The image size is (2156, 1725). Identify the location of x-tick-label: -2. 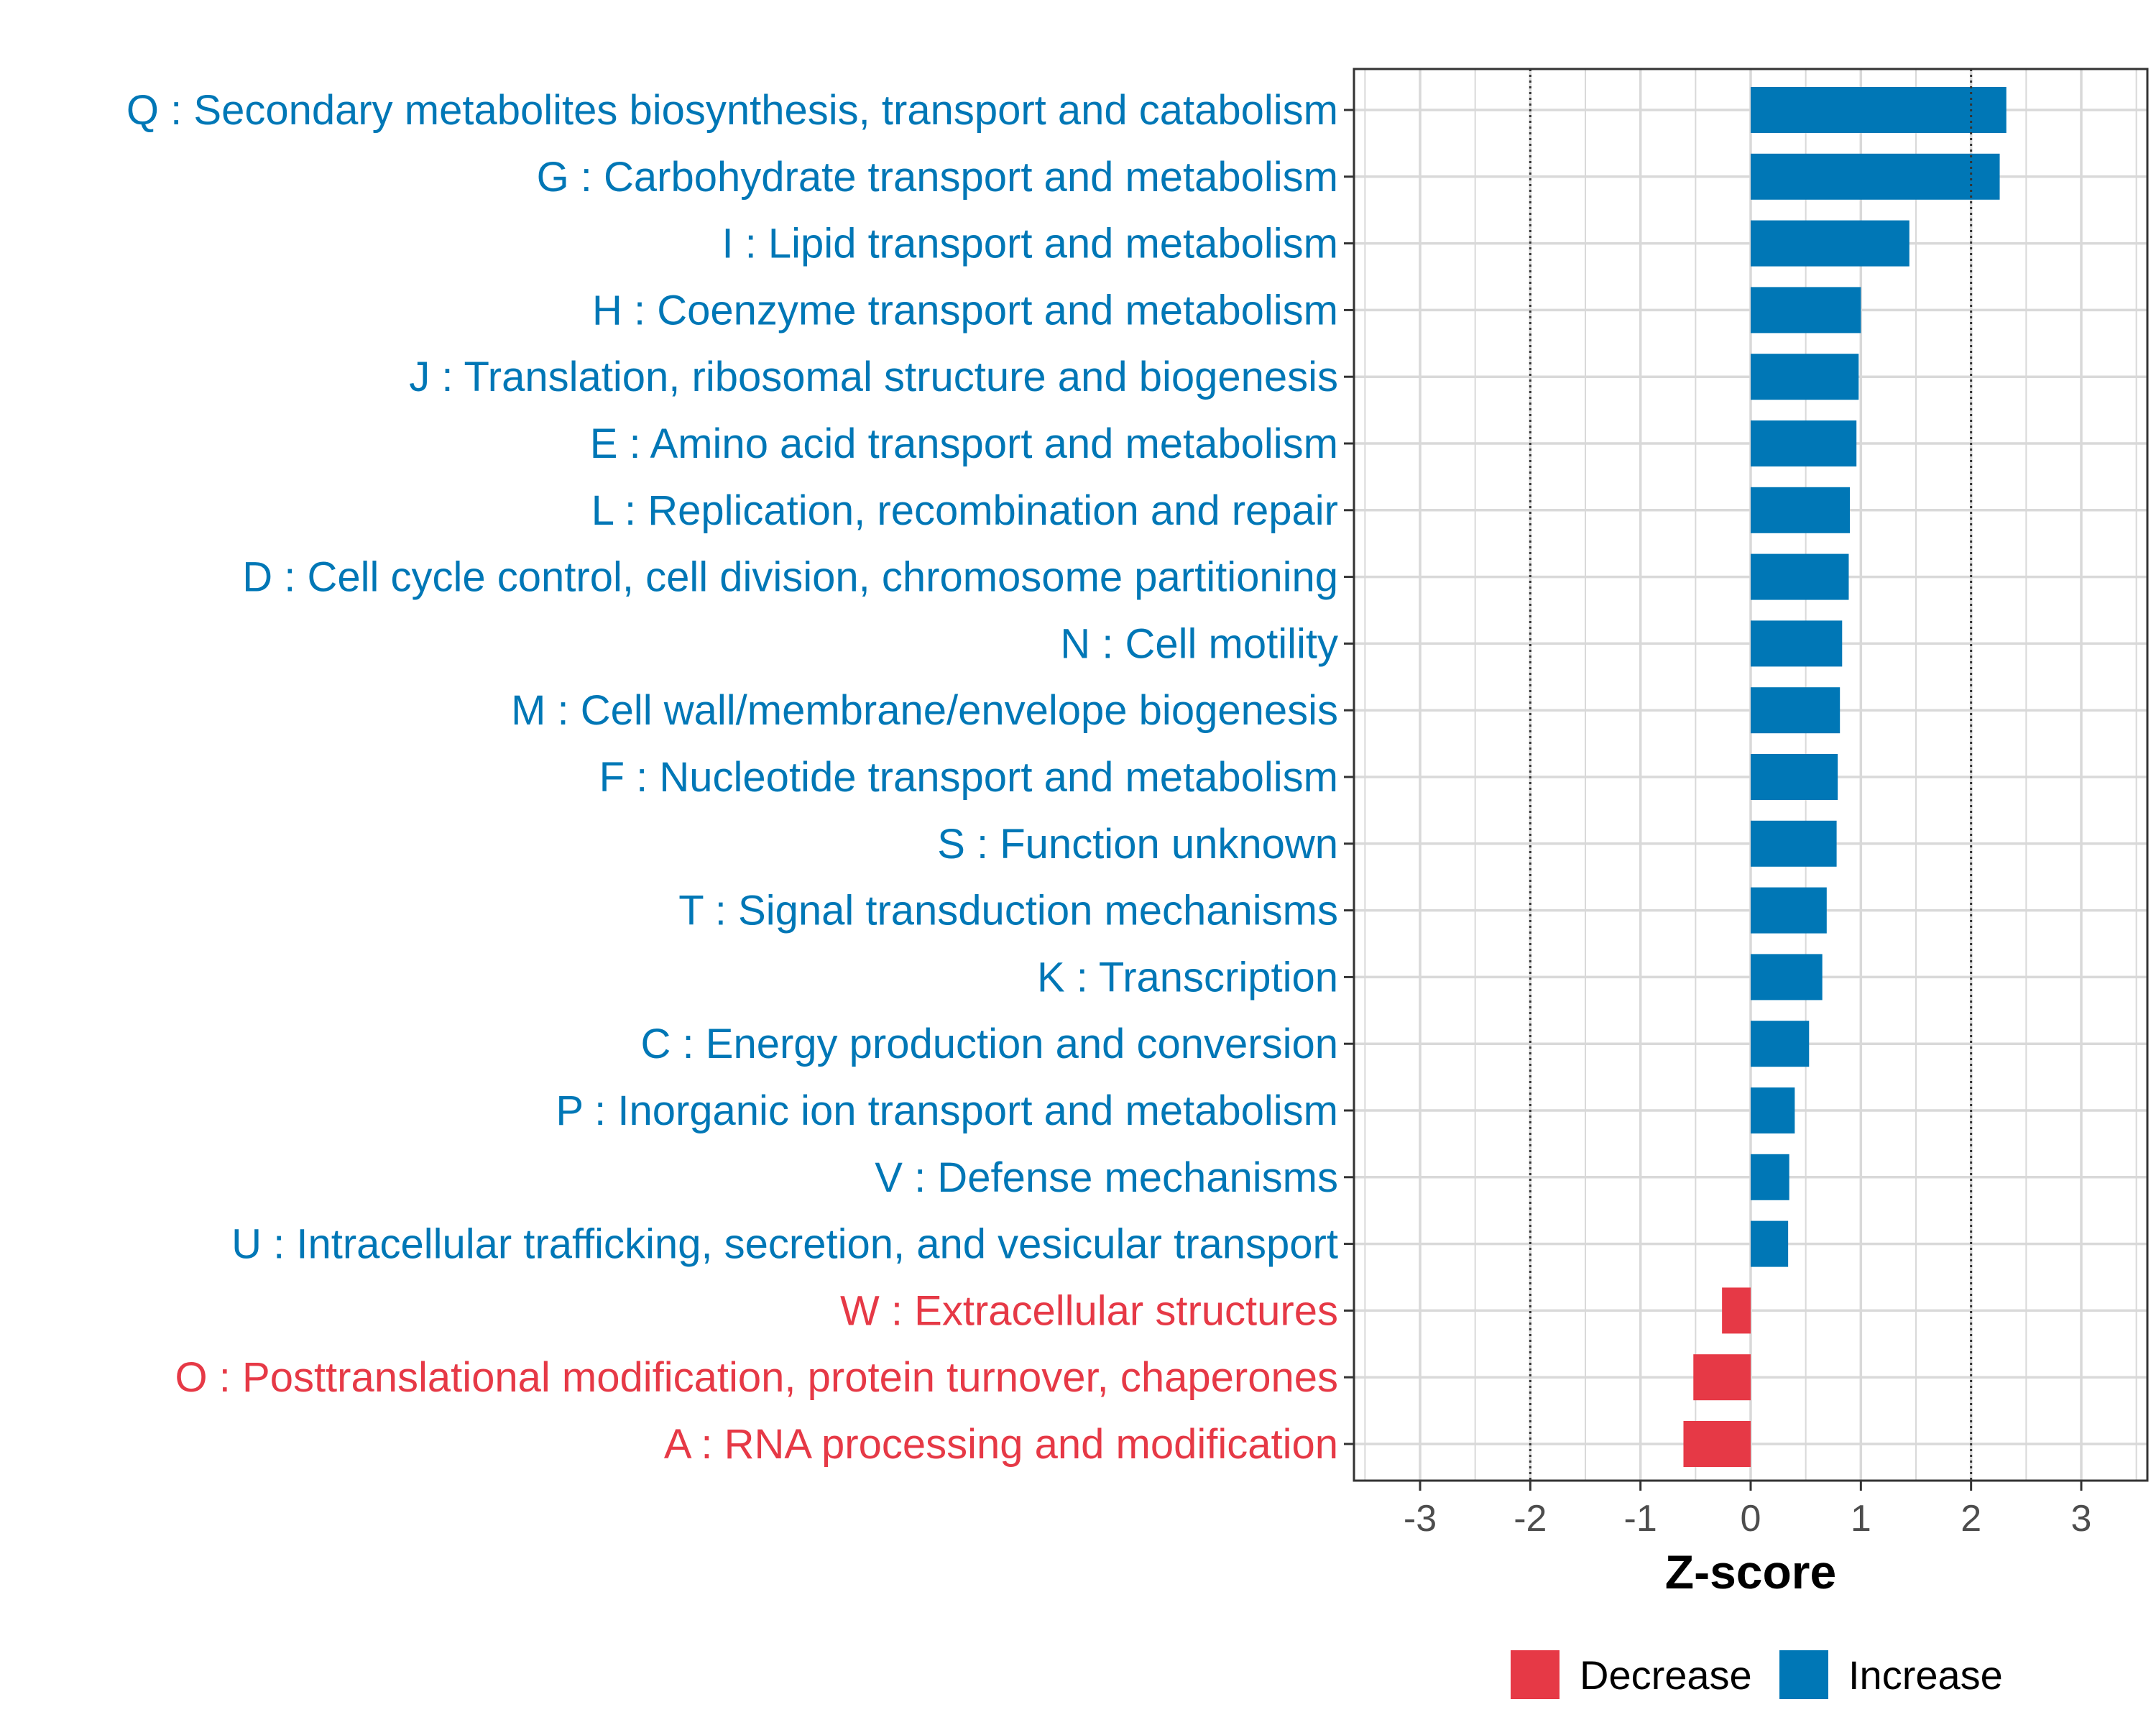
(1531, 1519).